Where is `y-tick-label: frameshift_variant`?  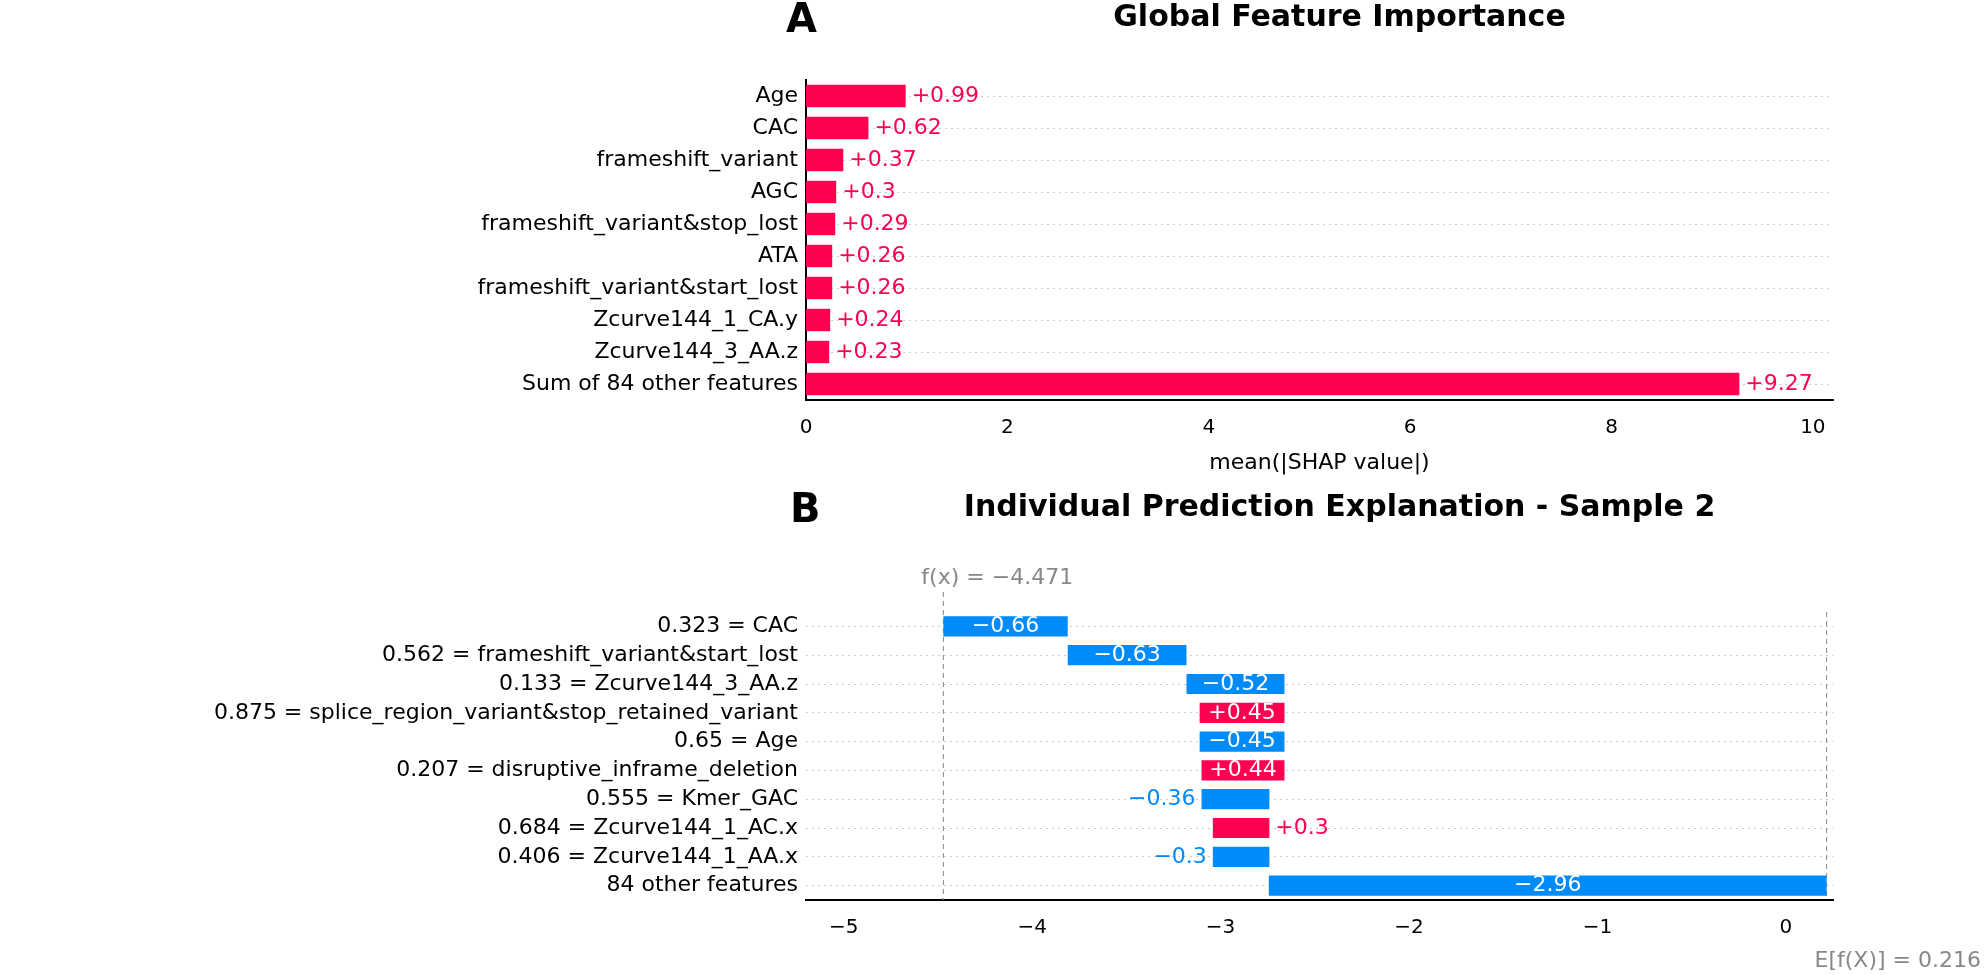
y-tick-label: frameshift_variant is located at coordinates (697, 158).